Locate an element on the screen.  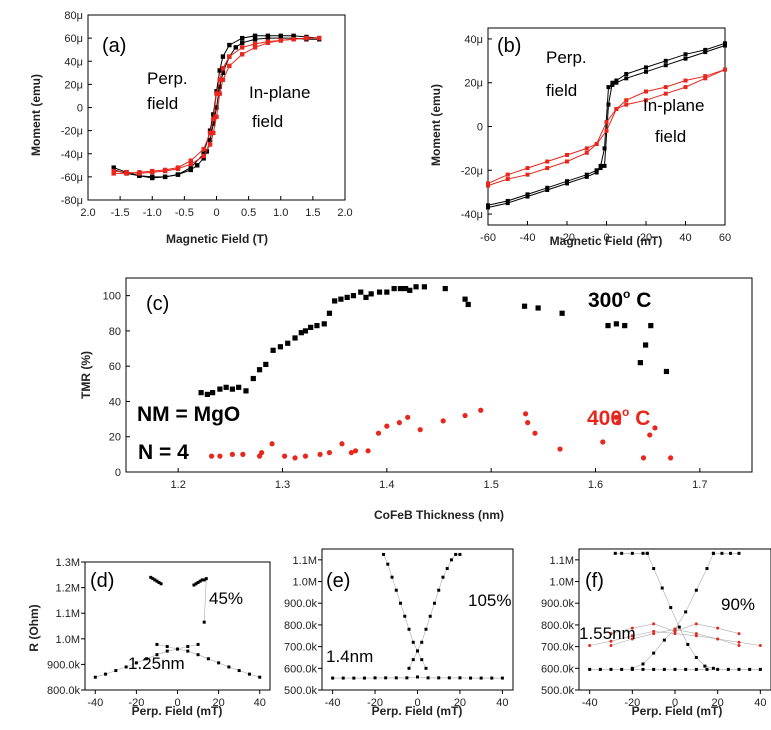
x-tick-label: -20 is located at coordinates (632, 703).